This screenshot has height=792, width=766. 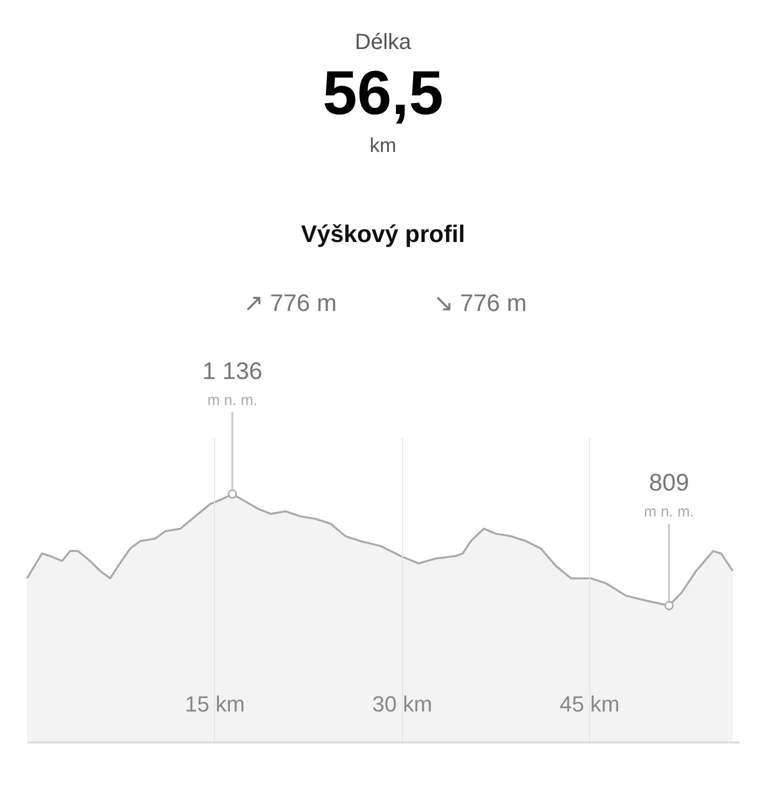 I want to click on chart-title: Výškový profil, so click(x=383, y=234).